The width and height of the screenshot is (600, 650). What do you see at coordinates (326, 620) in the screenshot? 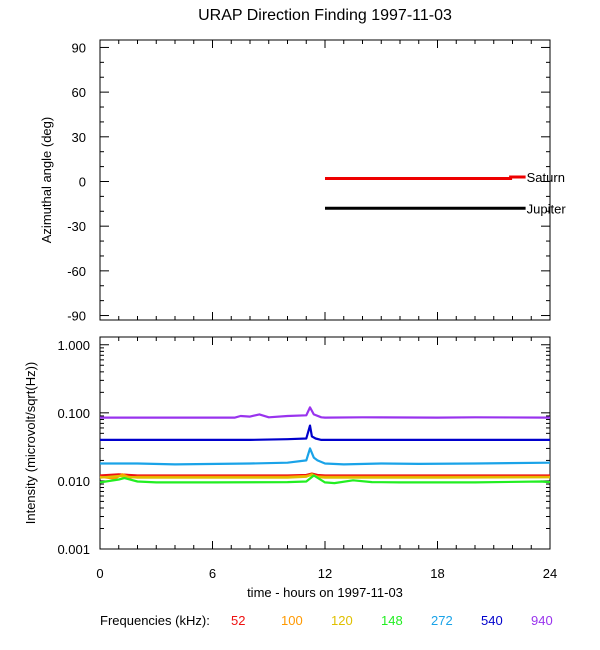
I see `frequency-legend: Frequencies (kHz): 52 100 120 148 272 540 940` at bounding box center [326, 620].